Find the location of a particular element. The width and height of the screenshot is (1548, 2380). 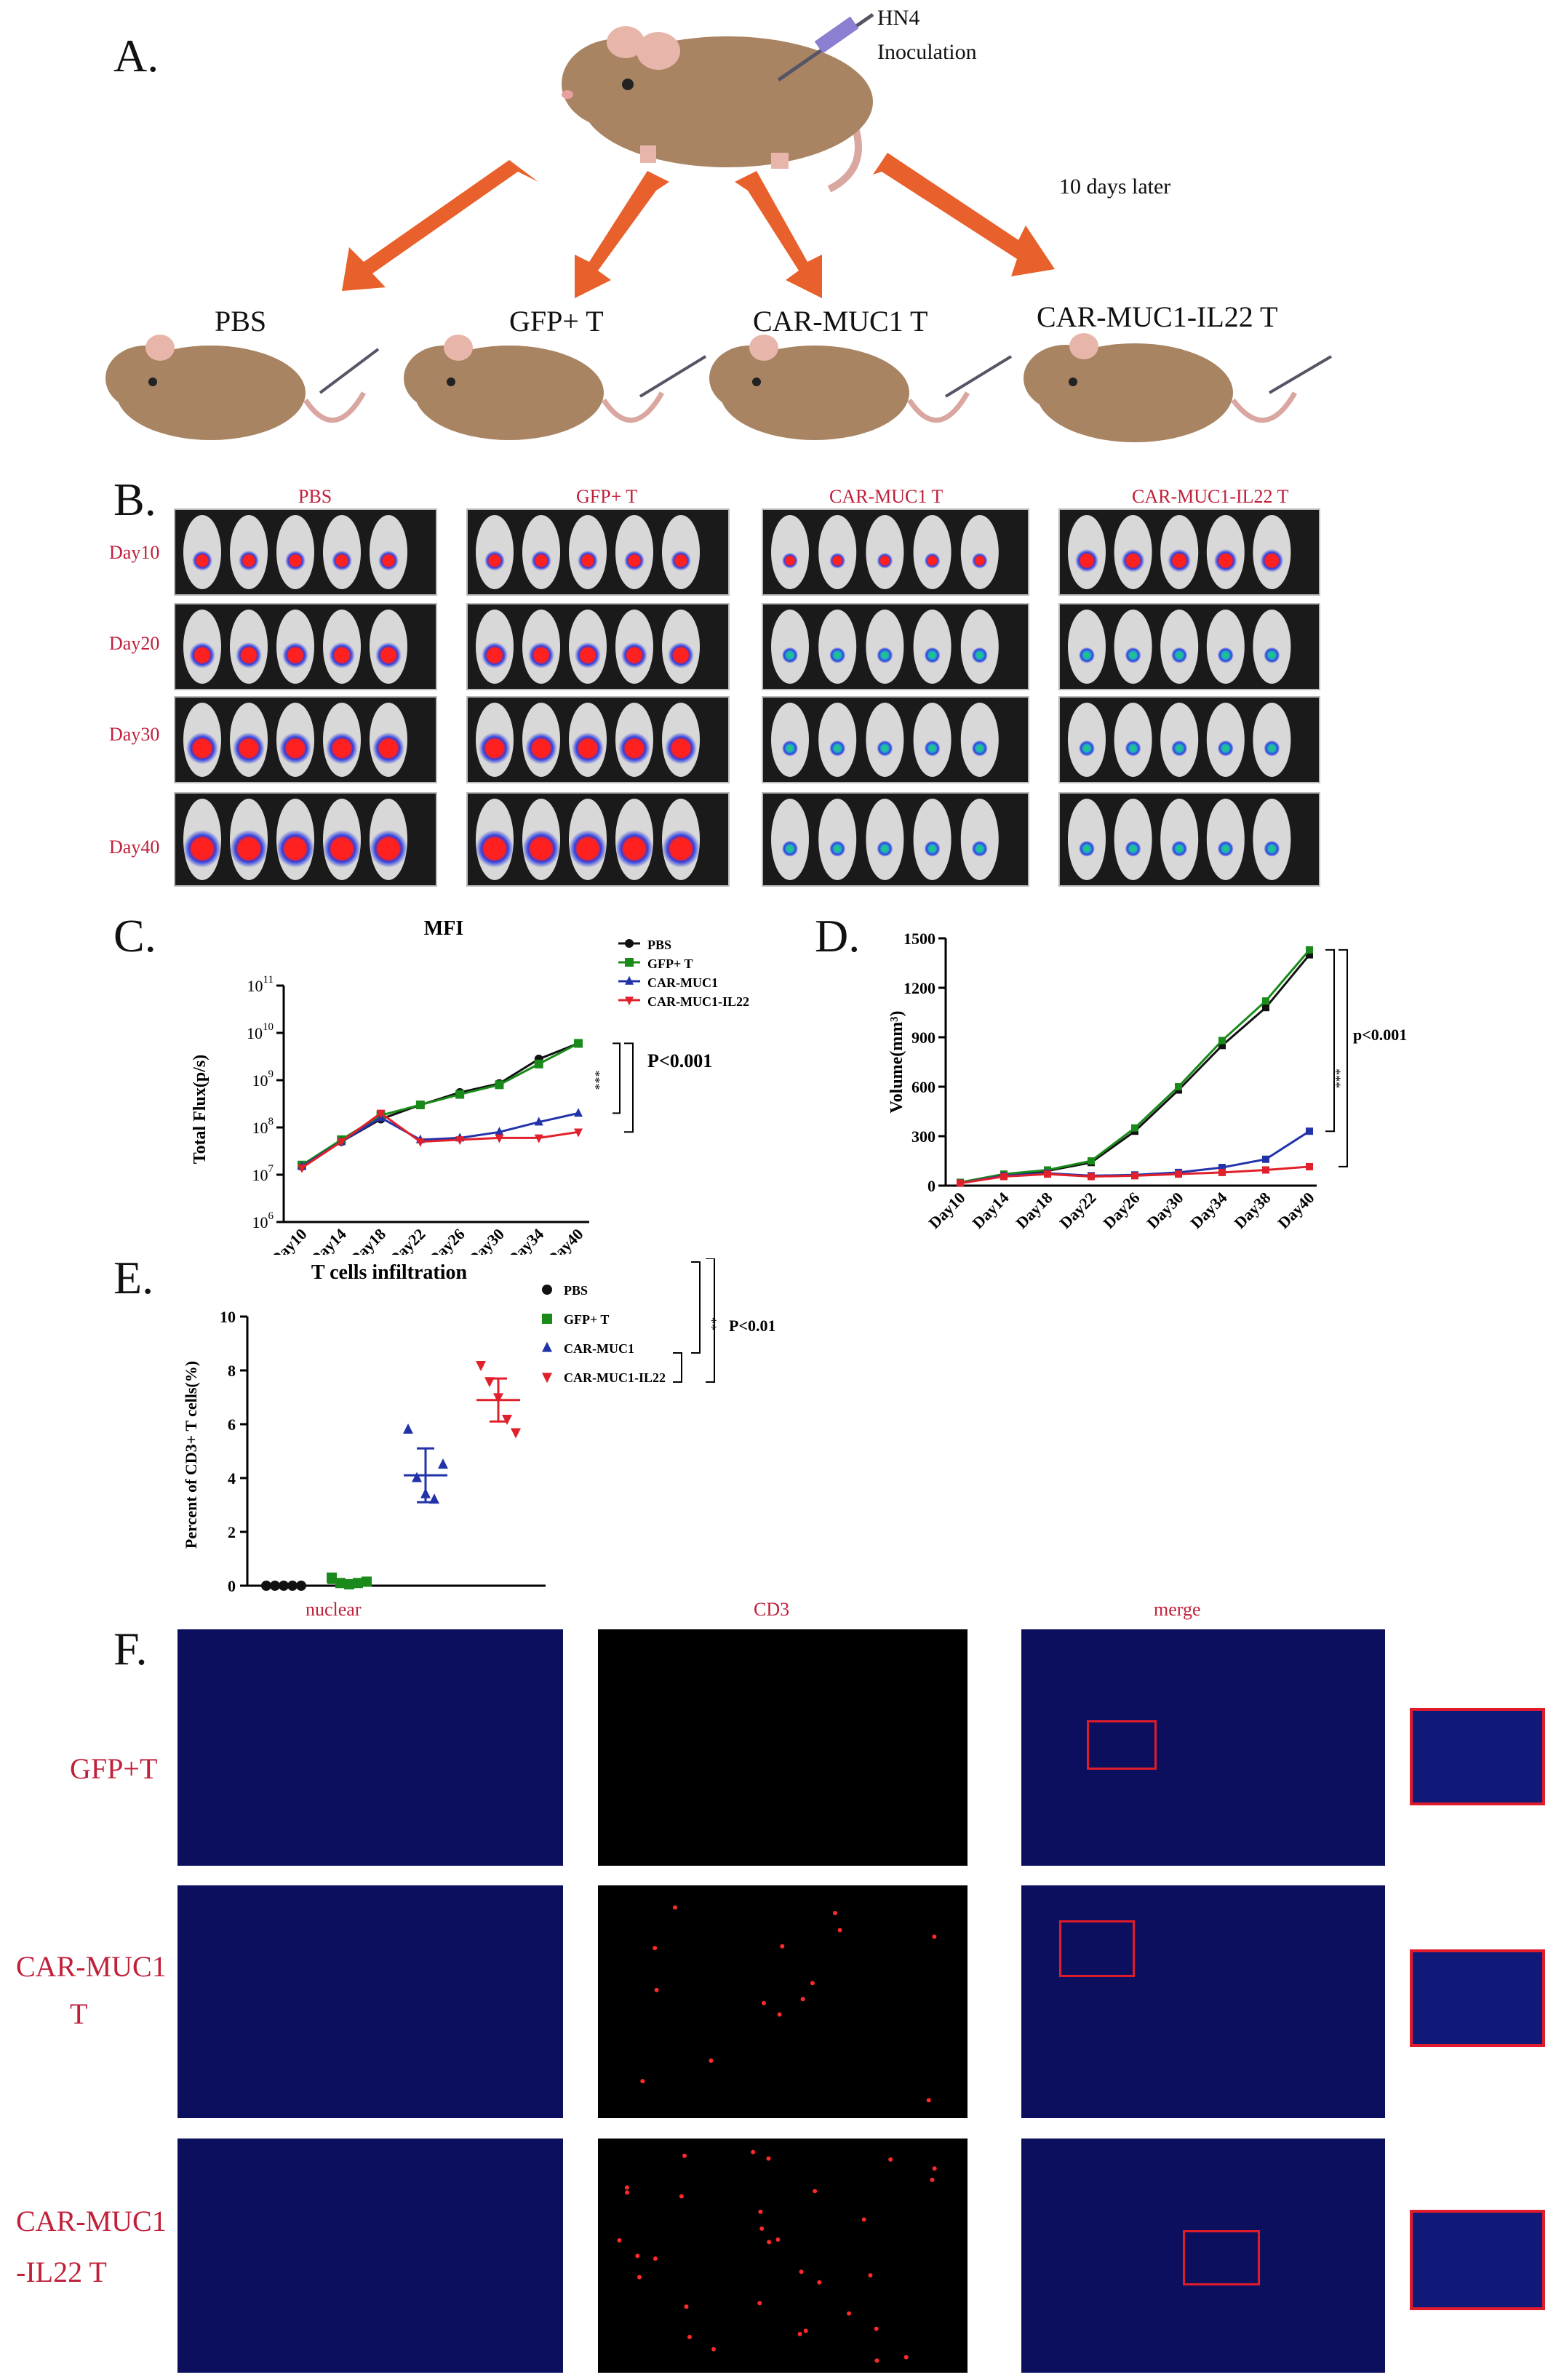

significance-stars: ** is located at coordinates (716, 1323).